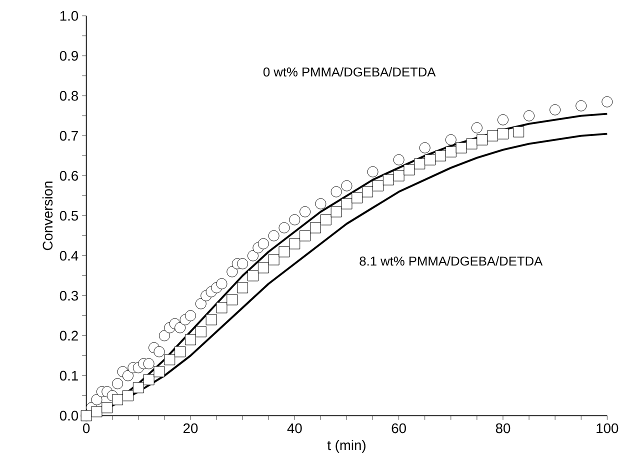  What do you see at coordinates (69, 135) in the screenshot?
I see `y-tick-label: 0.7` at bounding box center [69, 135].